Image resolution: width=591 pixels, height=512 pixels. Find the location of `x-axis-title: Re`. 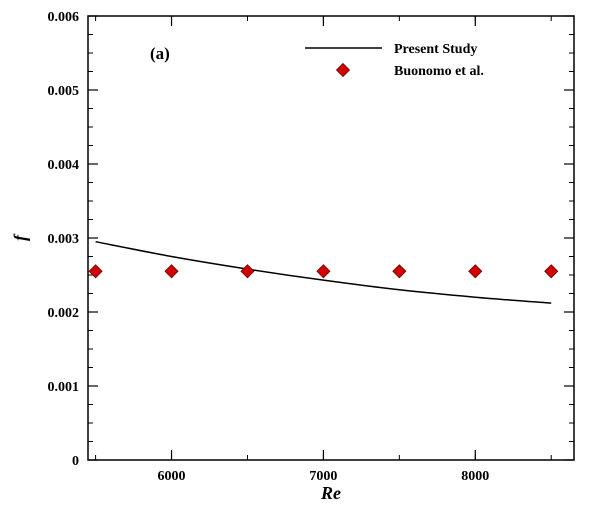

x-axis-title: Re is located at coordinates (330, 493).